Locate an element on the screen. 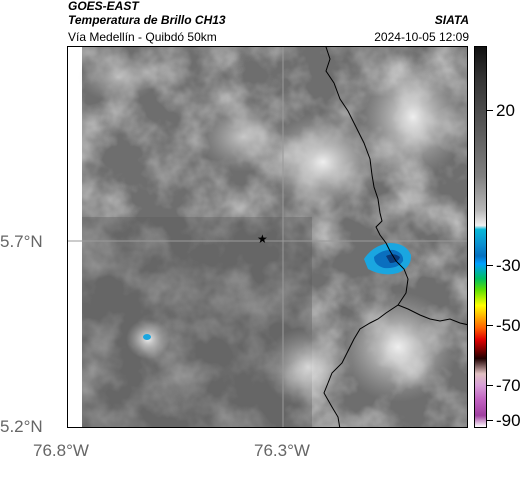  lon-label-76-8: 76.8°W is located at coordinates (61, 450).